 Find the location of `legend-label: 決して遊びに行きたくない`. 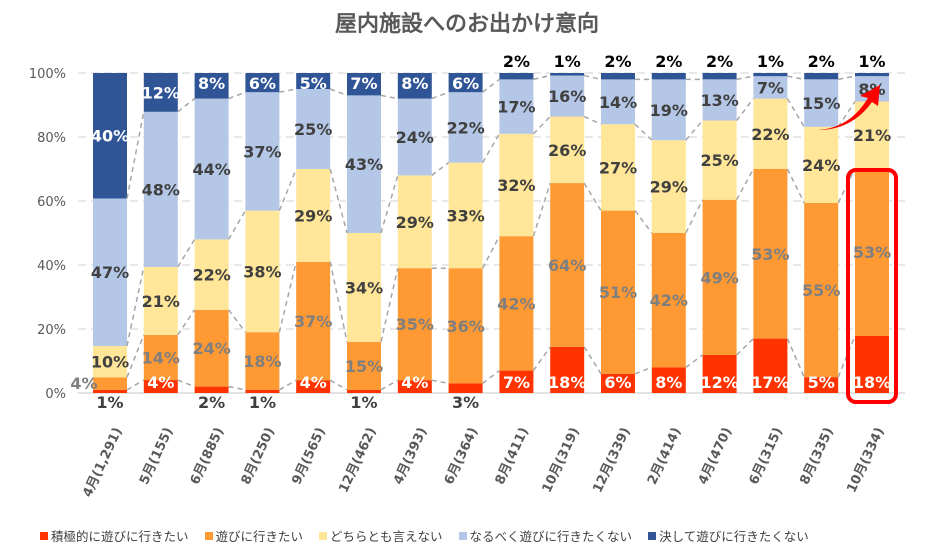

legend-label: 決して遊びに行きたくない is located at coordinates (734, 536).